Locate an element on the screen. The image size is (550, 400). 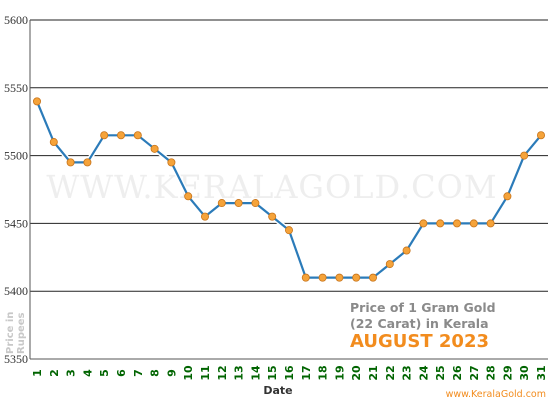
x-tick-label: 1 is located at coordinates (37, 373).